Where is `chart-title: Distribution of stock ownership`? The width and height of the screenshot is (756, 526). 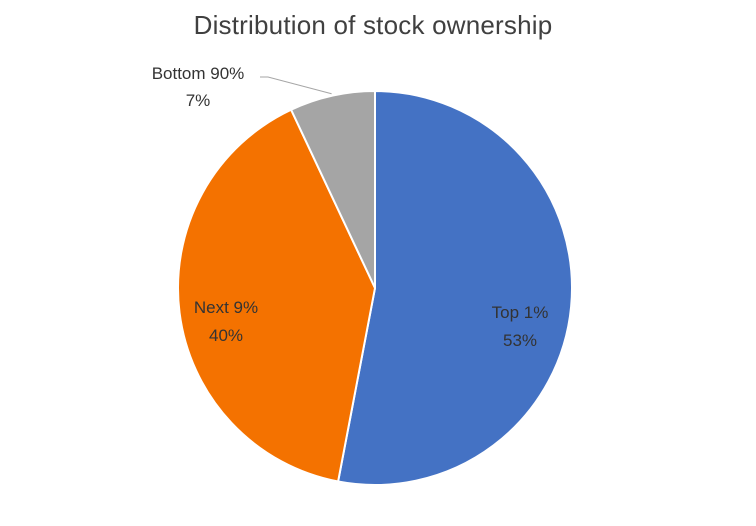
chart-title: Distribution of stock ownership is located at coordinates (373, 25).